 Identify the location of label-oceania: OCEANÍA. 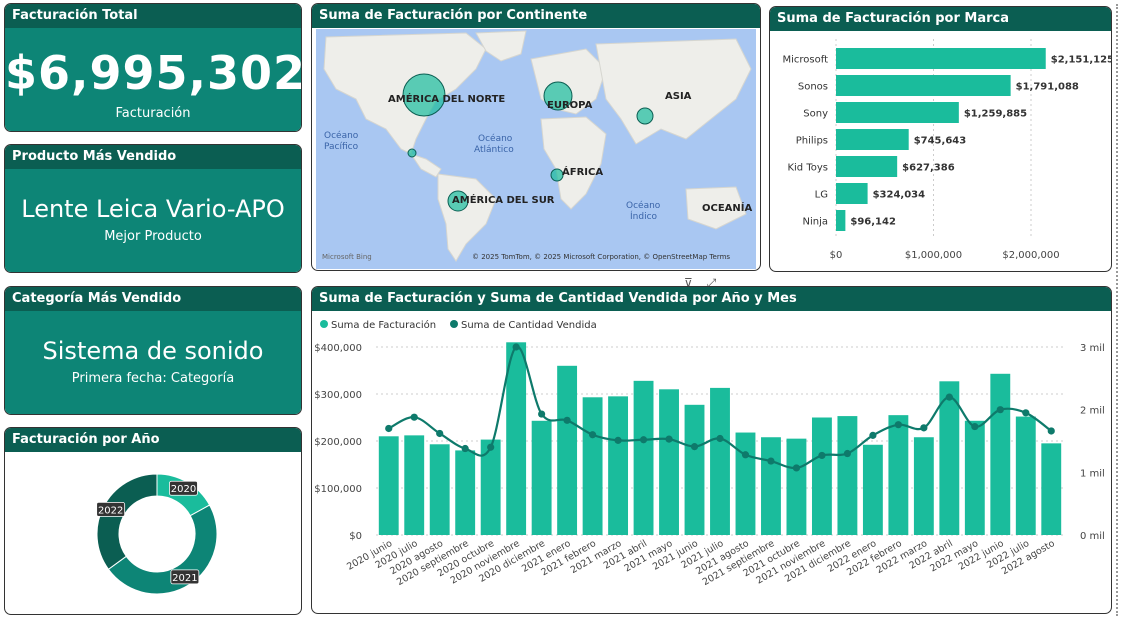
(727, 207).